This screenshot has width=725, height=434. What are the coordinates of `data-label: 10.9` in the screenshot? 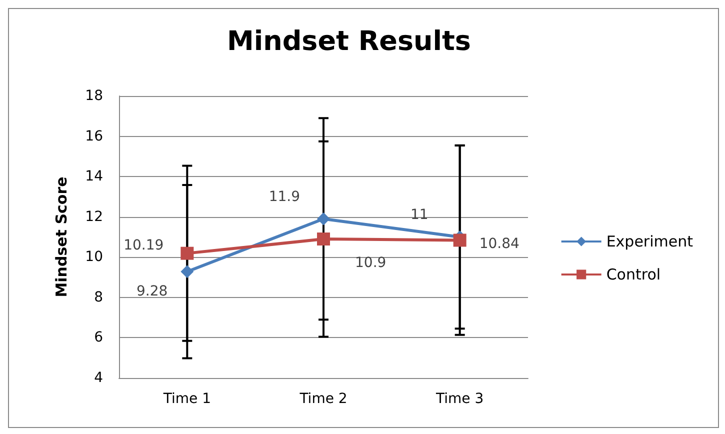 It's located at (370, 263).